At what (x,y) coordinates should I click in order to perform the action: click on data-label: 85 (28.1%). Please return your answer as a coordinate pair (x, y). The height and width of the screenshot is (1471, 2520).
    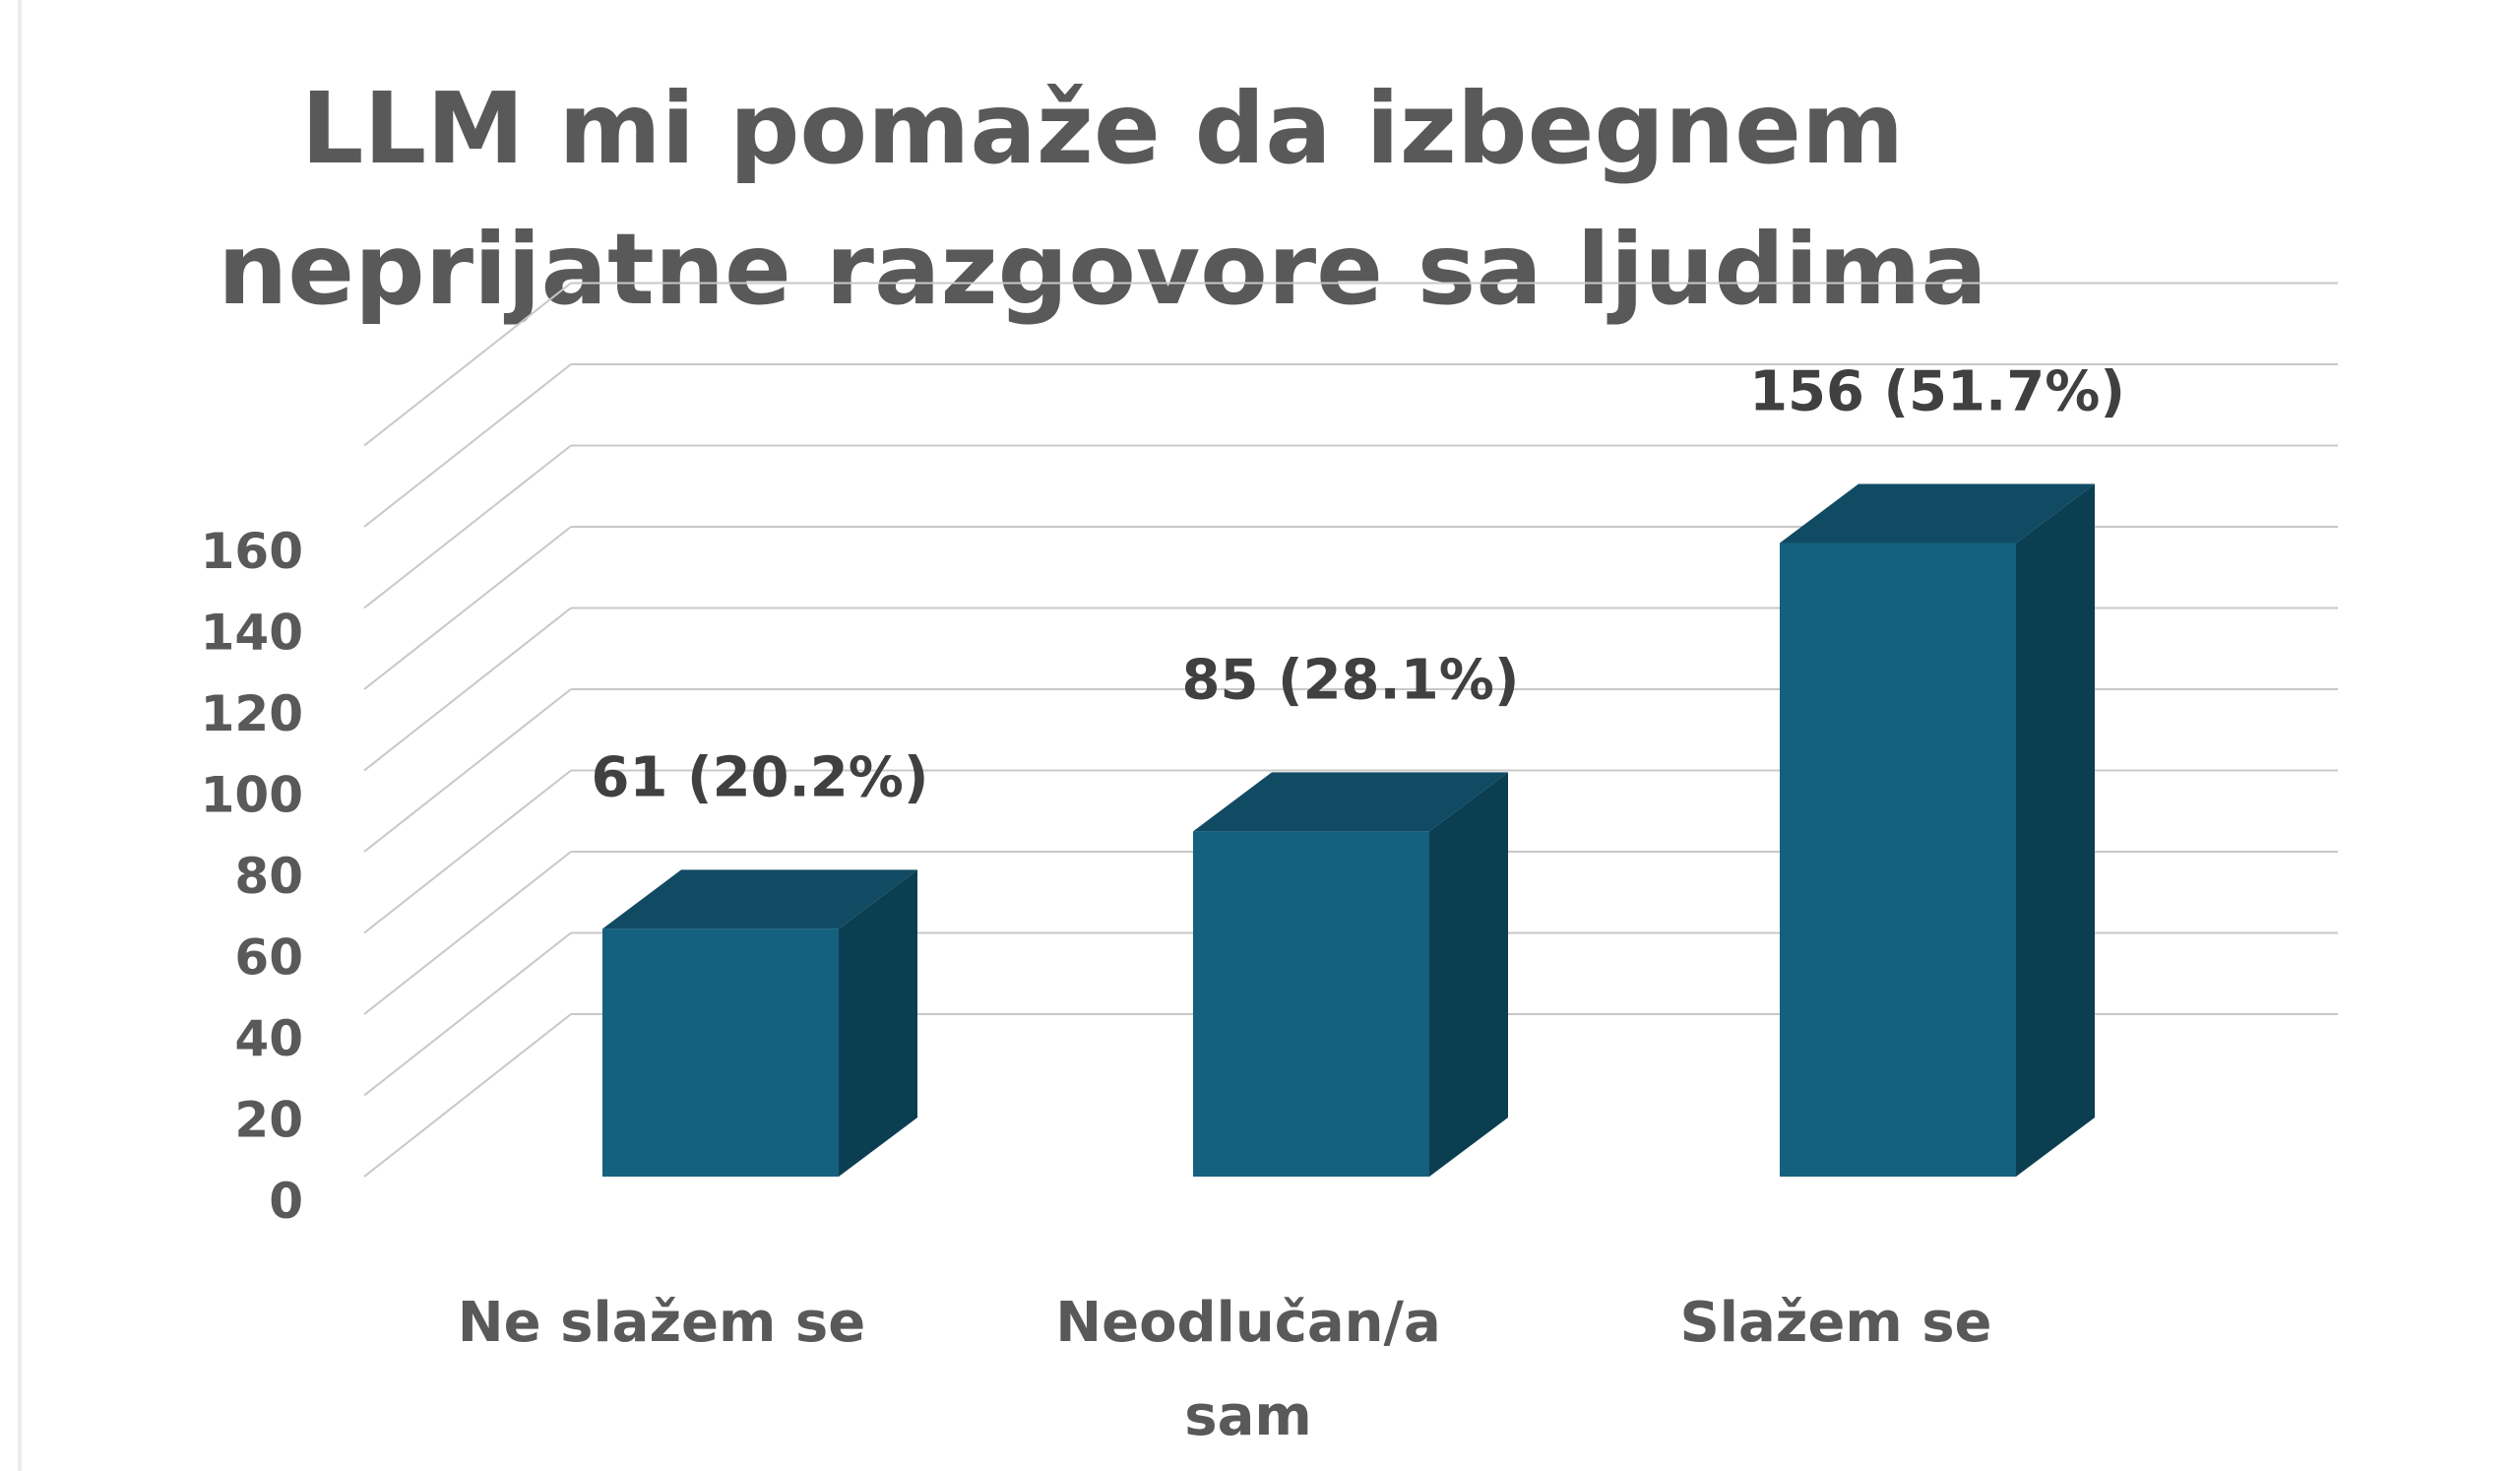
    Looking at the image, I should click on (1351, 680).